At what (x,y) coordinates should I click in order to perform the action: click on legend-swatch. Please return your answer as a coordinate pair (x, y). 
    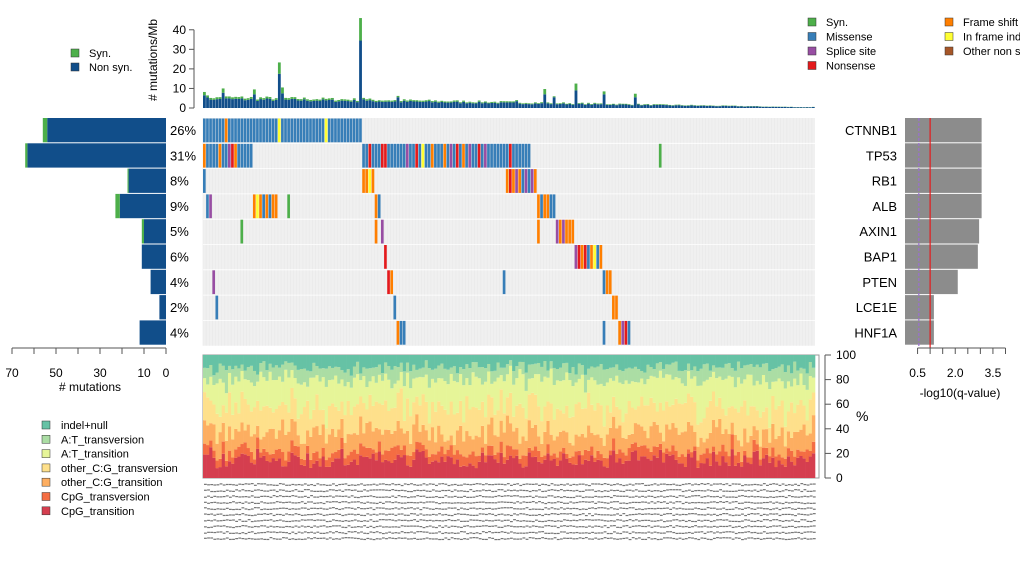
    Looking at the image, I should click on (46, 496).